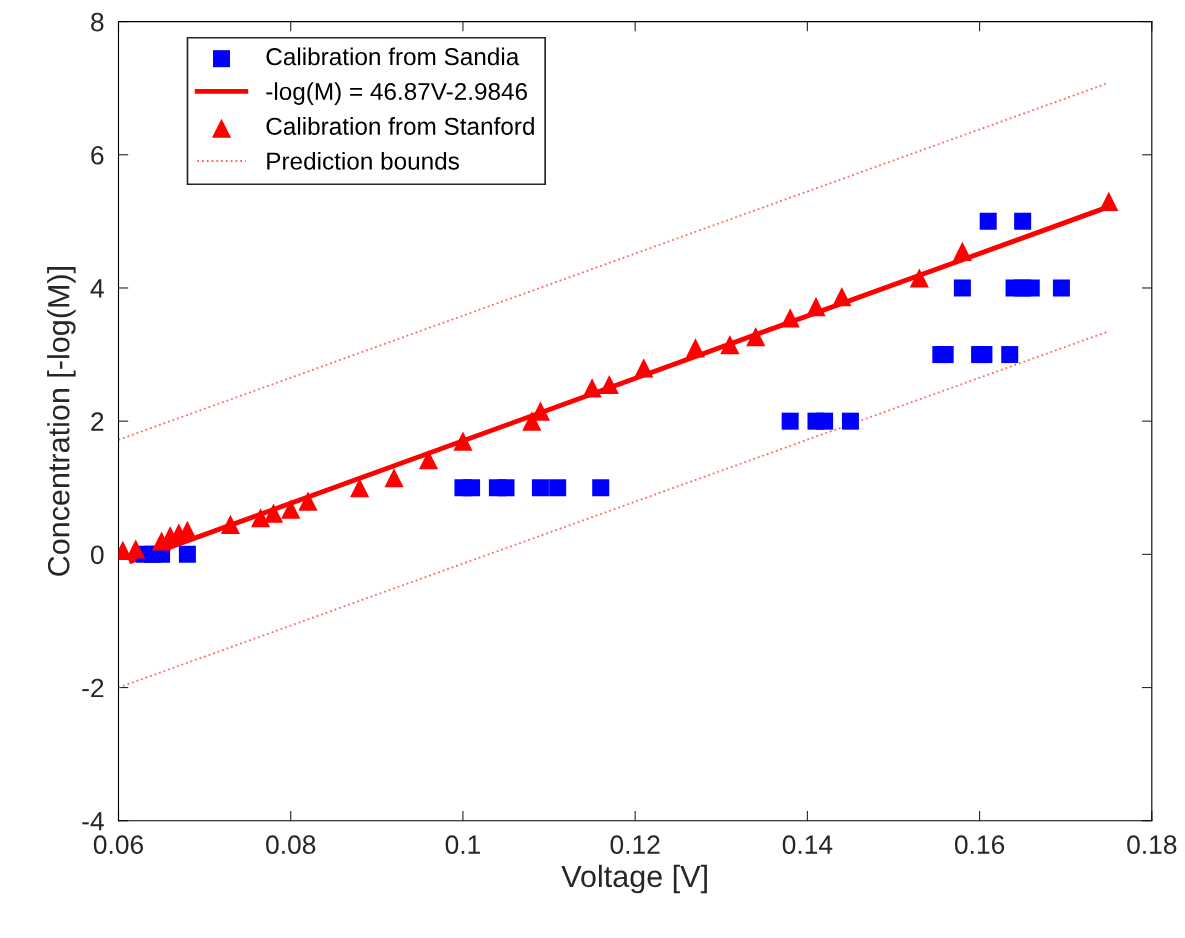  What do you see at coordinates (393, 56) in the screenshot?
I see `legend-label: Calibration from Sandia` at bounding box center [393, 56].